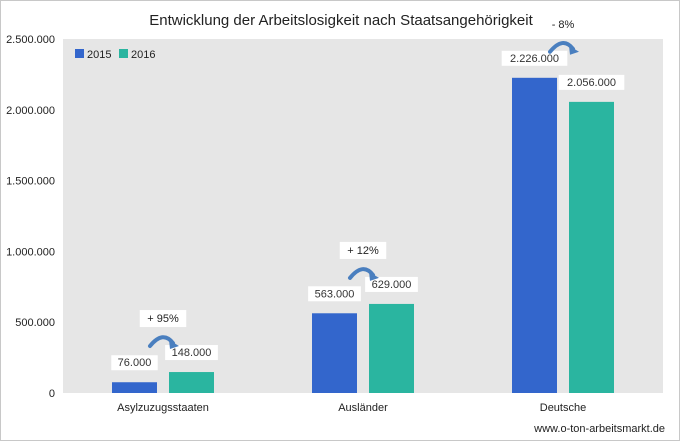 Image resolution: width=680 pixels, height=442 pixels. Describe the element at coordinates (30, 40) in the screenshot. I see `y-tick-label: 2.500.000` at that location.